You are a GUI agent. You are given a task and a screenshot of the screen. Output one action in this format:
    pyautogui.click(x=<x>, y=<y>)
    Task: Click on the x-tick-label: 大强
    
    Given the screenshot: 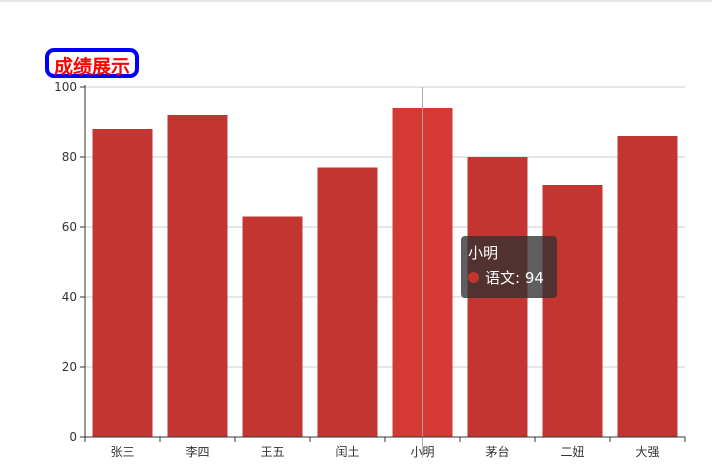 What is the action you would take?
    pyautogui.click(x=647, y=452)
    